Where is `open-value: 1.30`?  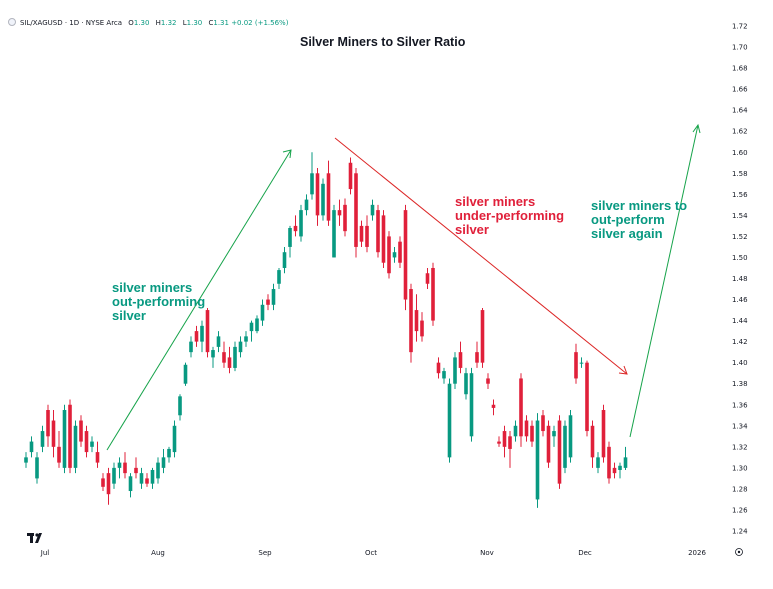
open-value: 1.30 is located at coordinates (141, 23).